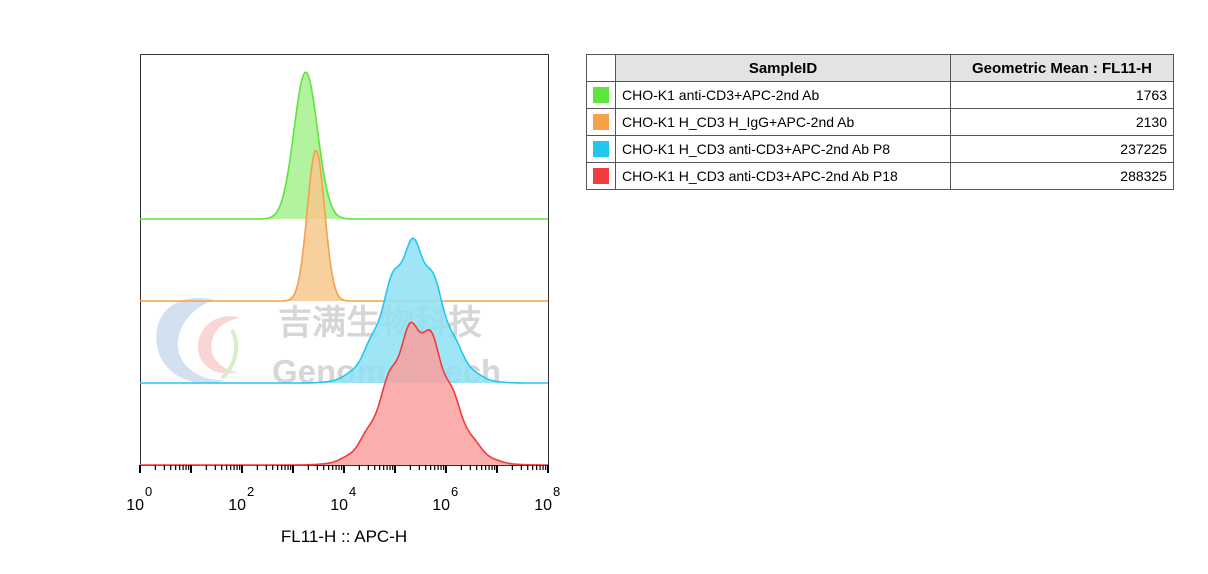 The height and width of the screenshot is (574, 1208). I want to click on x-axis-label: FL11-H :: APC-H, so click(344, 536).